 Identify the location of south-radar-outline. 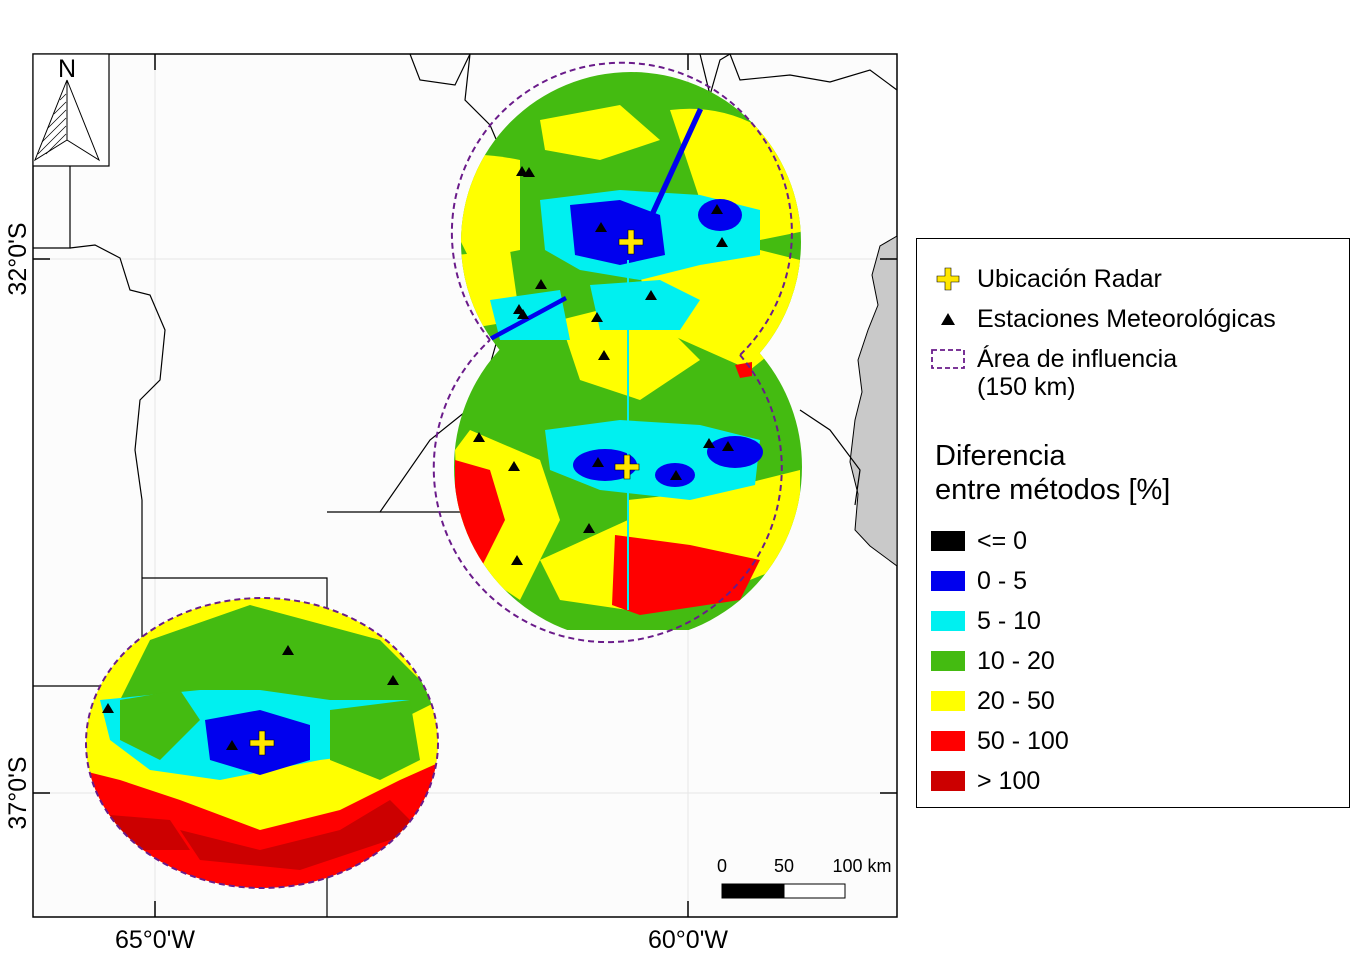
(262, 743).